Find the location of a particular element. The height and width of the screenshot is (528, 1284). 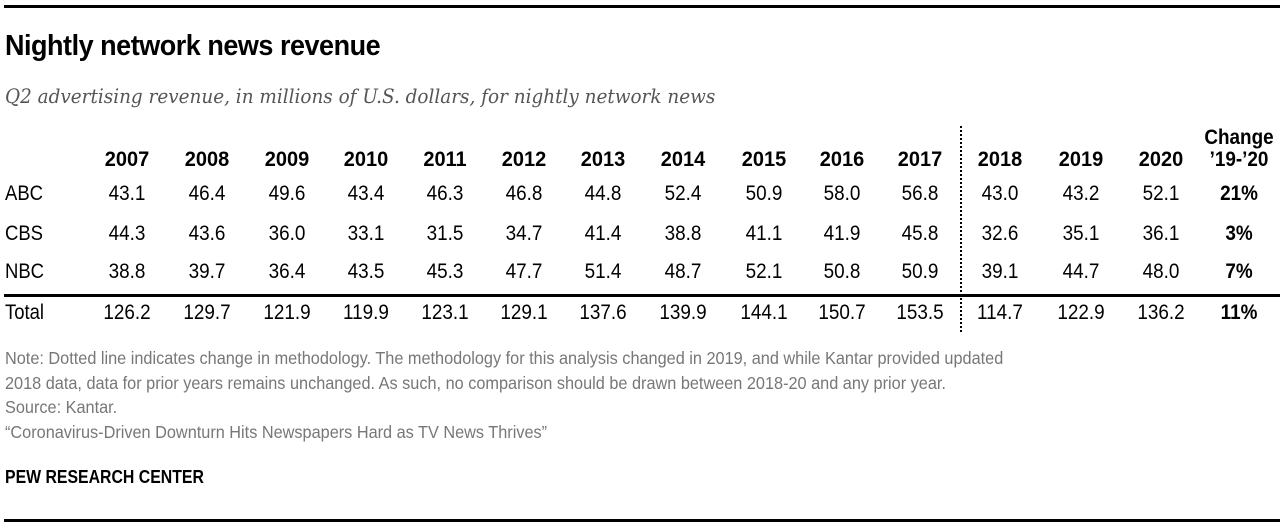

table-cell: 126.2 is located at coordinates (127, 312).